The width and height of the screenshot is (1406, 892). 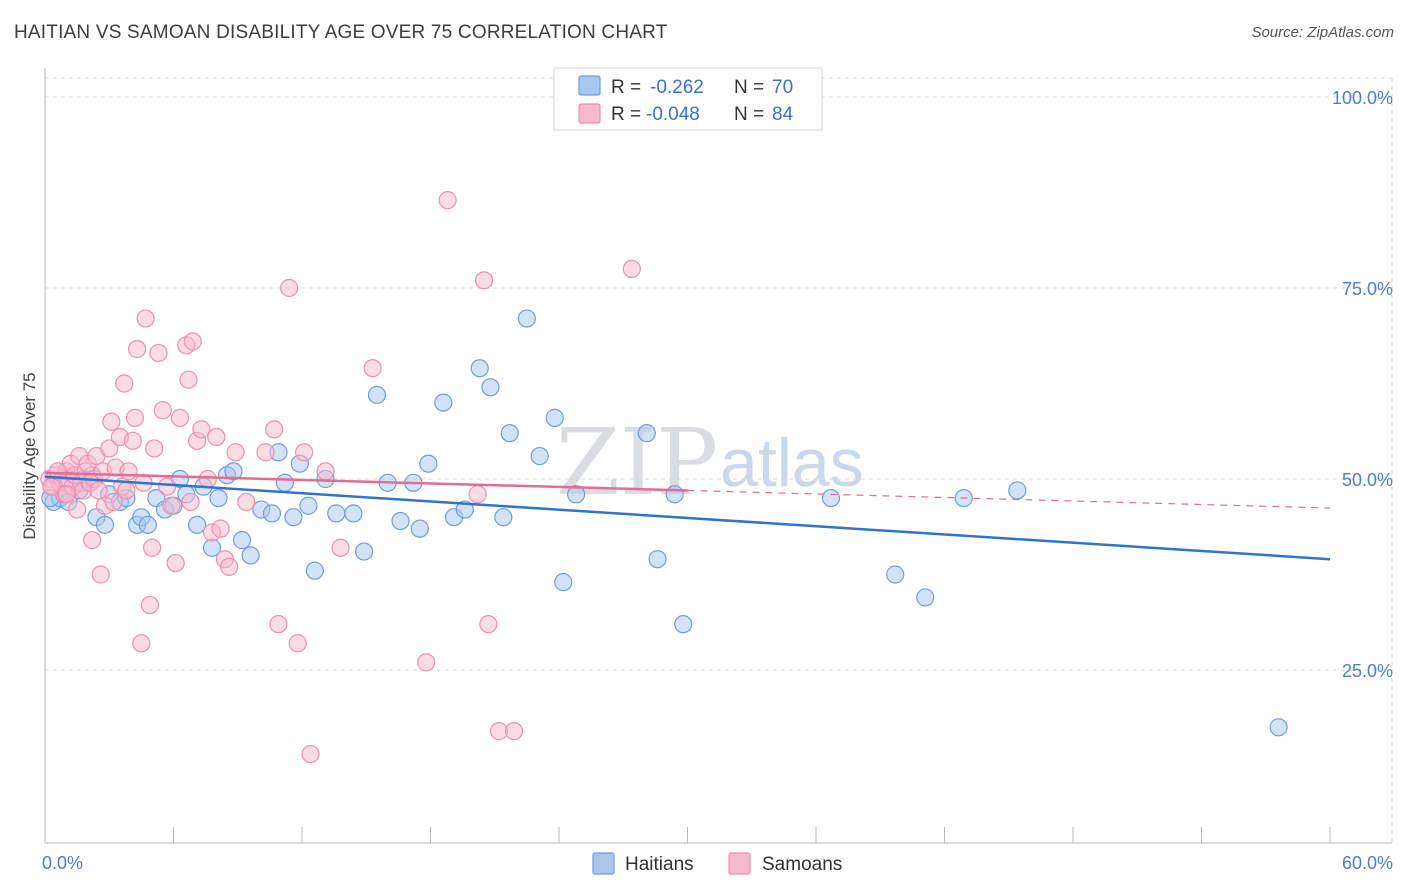 I want to click on legend-n-value-1: 70, so click(x=782, y=87).